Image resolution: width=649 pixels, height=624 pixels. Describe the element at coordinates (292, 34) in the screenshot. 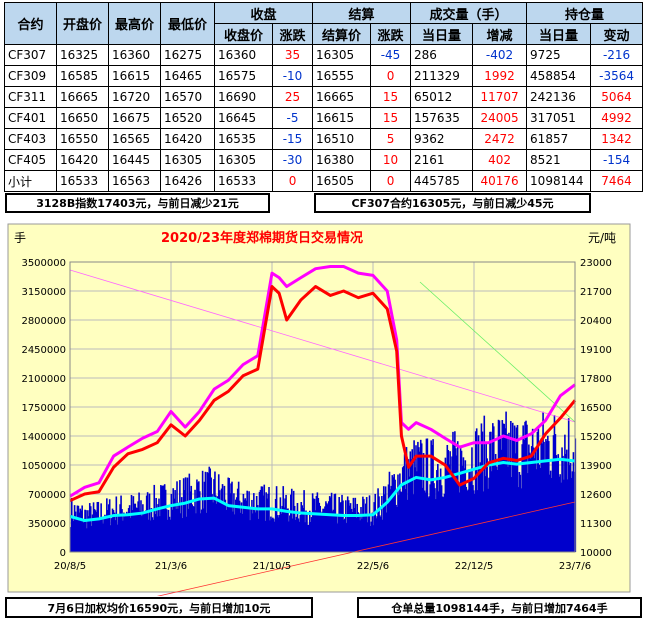

I see `header-col-5: 涨跌` at that location.